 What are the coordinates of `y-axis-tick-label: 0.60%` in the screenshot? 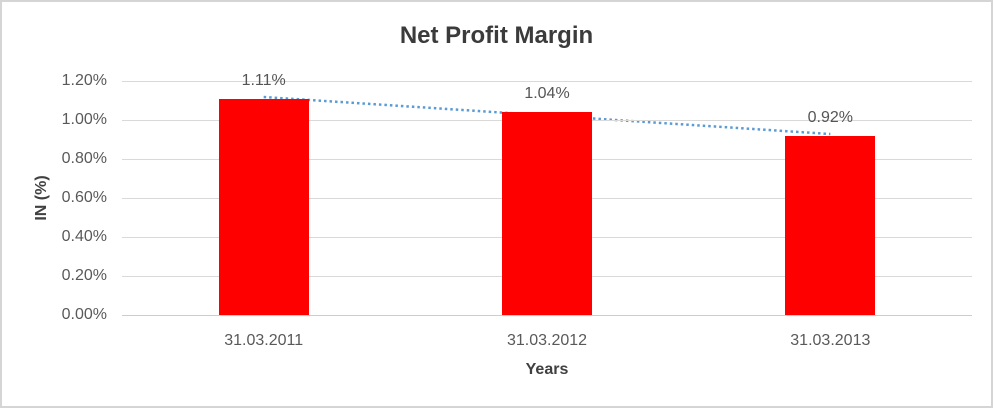 It's located at (84, 197).